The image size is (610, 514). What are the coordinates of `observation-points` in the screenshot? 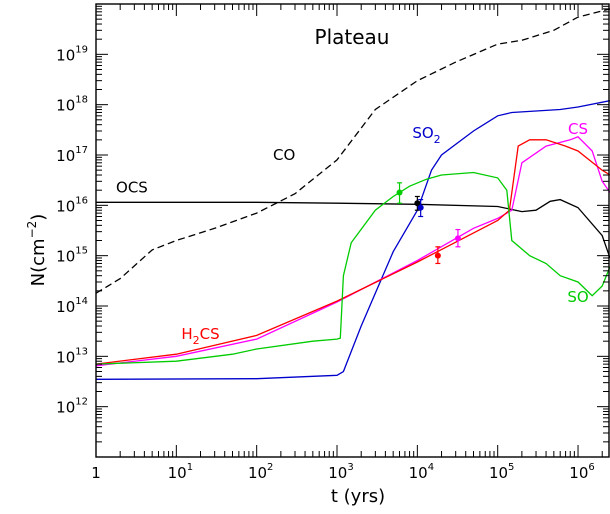 It's located at (428, 223).